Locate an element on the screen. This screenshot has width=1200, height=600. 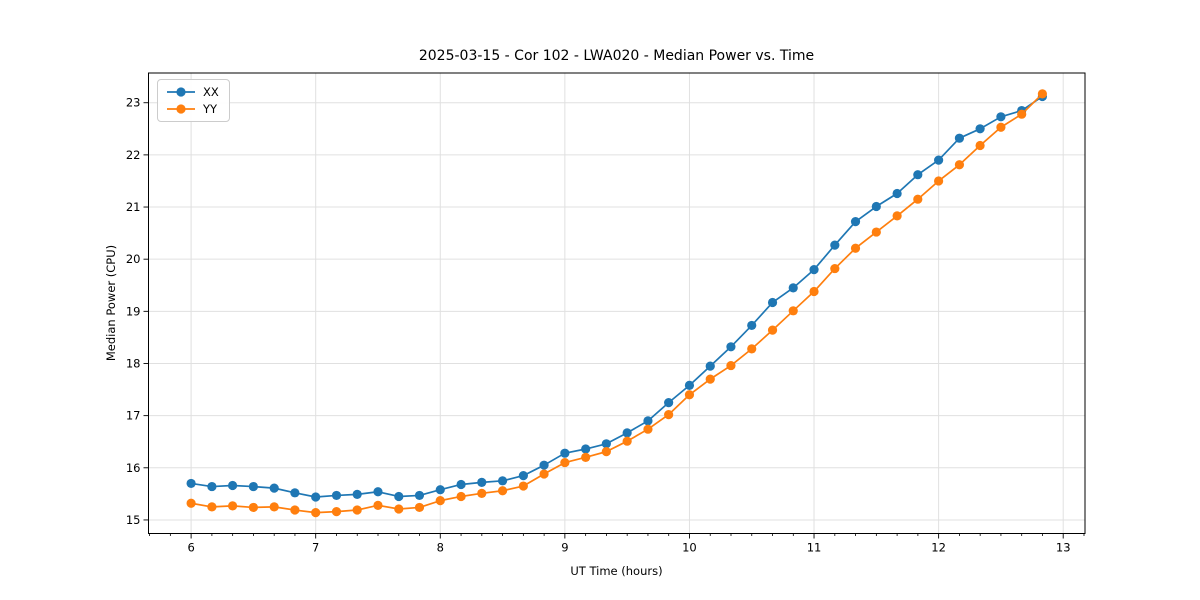
legend-marker-xx is located at coordinates (181, 92).